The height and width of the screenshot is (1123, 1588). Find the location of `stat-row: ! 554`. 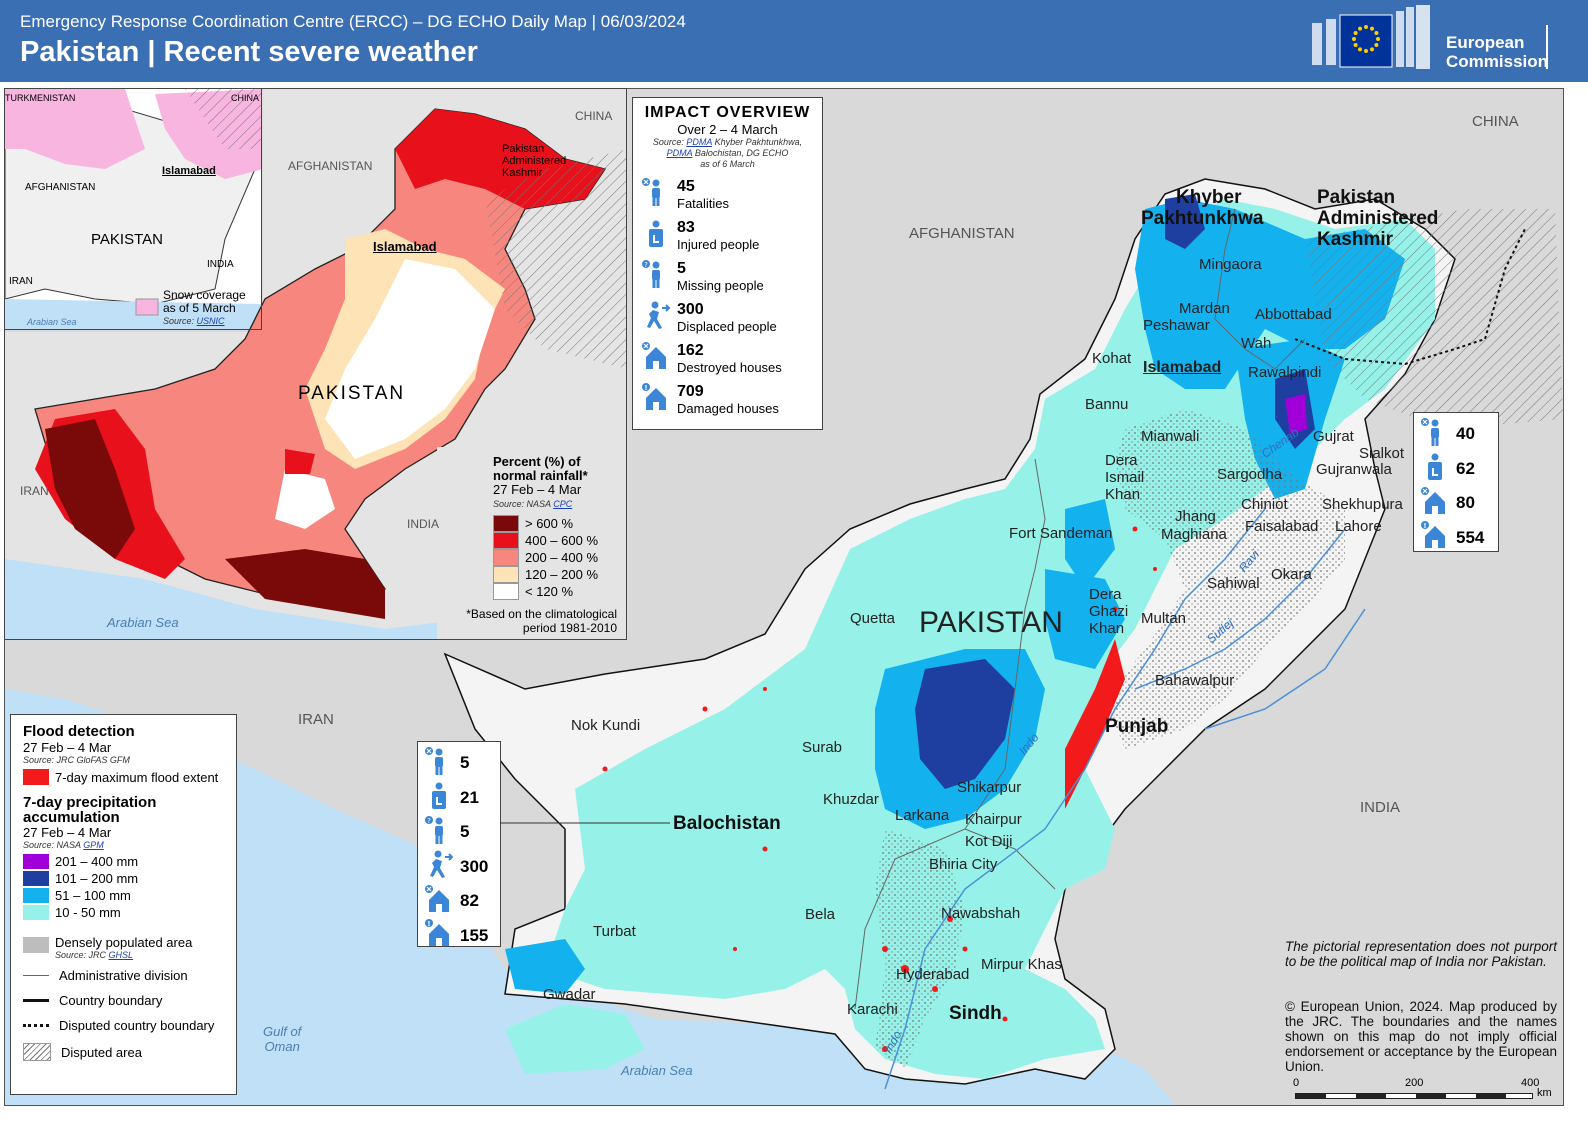

stat-row: ! 554 is located at coordinates (1456, 538).